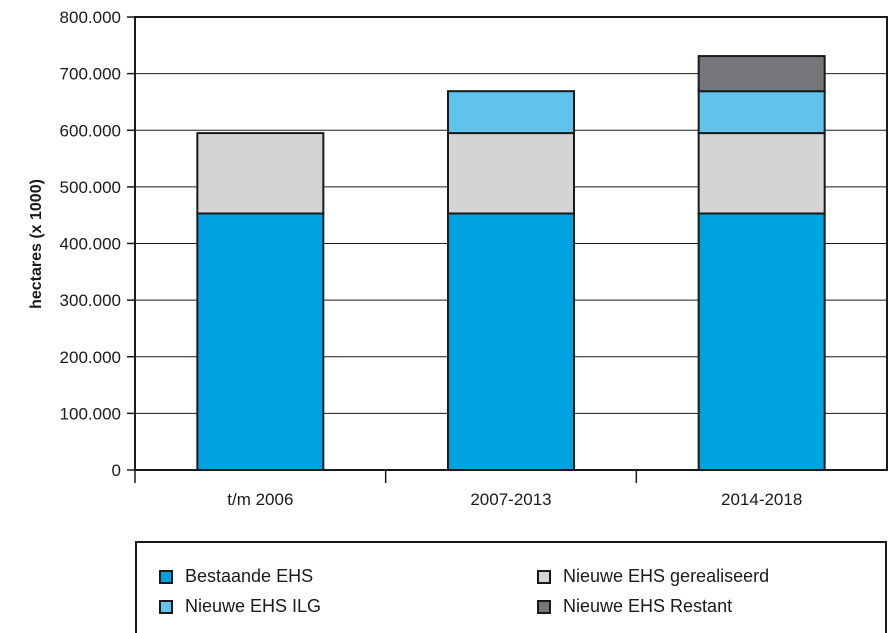 The height and width of the screenshot is (633, 895). I want to click on y-tick-label: 0, so click(116, 470).